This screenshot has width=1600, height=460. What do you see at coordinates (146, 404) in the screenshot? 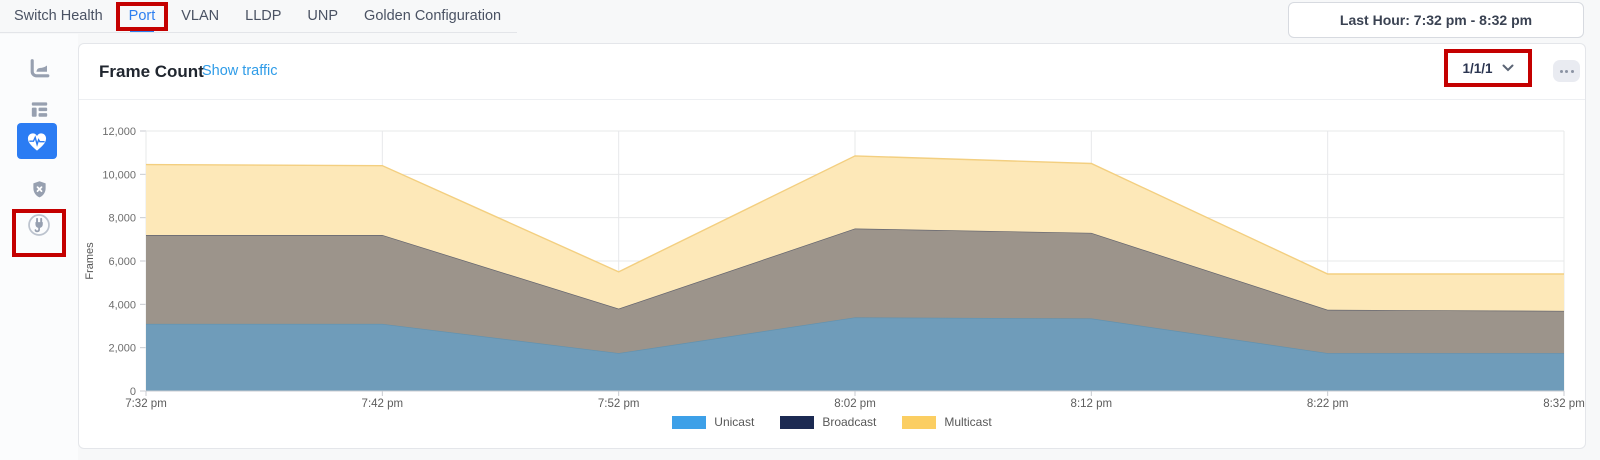
I see `x-tick-label: 7:32 pm` at bounding box center [146, 404].